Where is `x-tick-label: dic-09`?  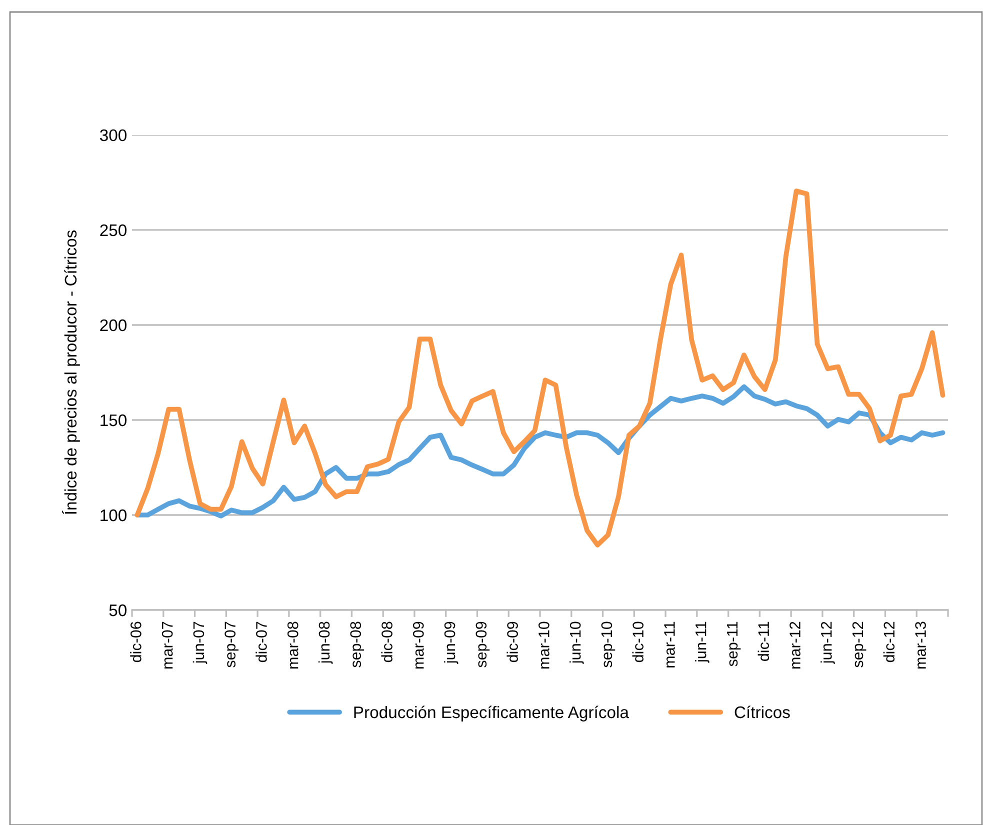
x-tick-label: dic-09 is located at coordinates (512, 642).